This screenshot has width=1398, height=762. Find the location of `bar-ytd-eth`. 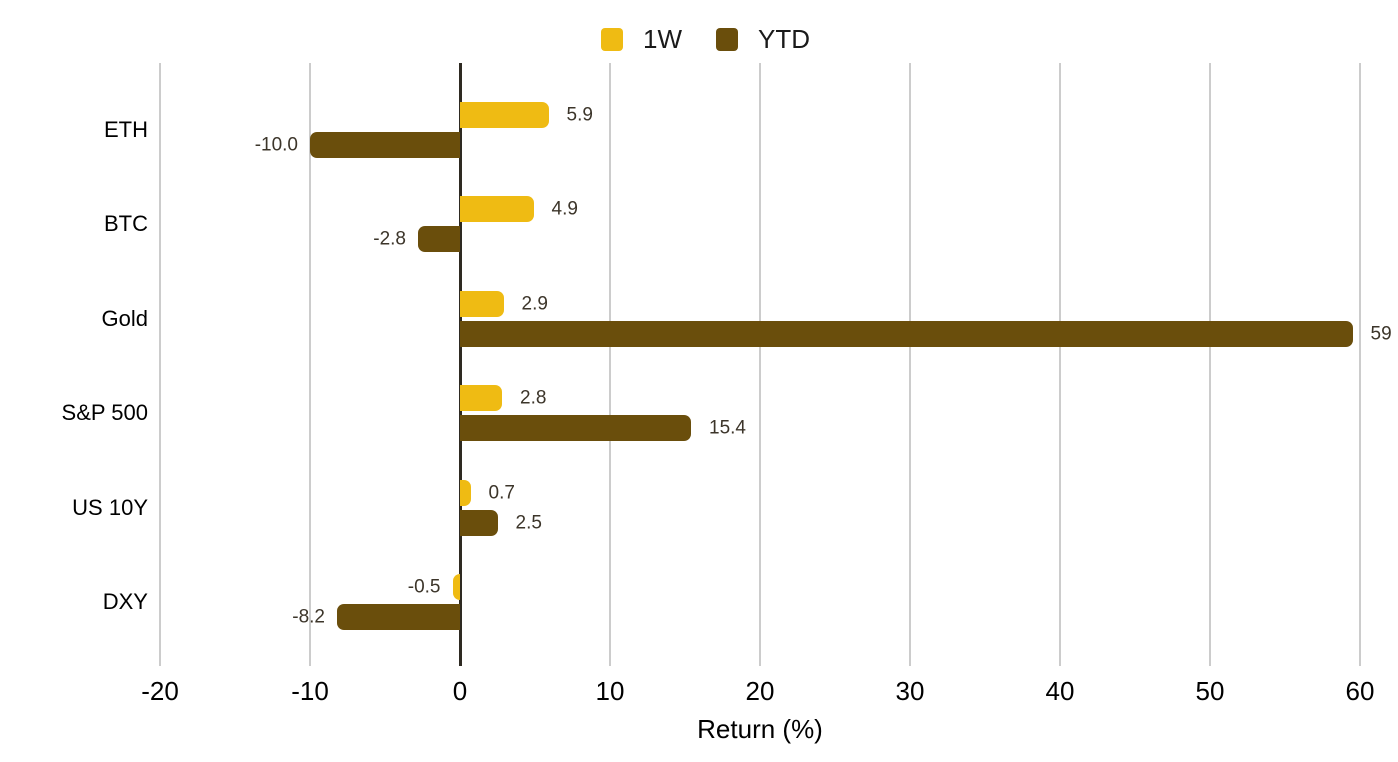

bar-ytd-eth is located at coordinates (385, 145).